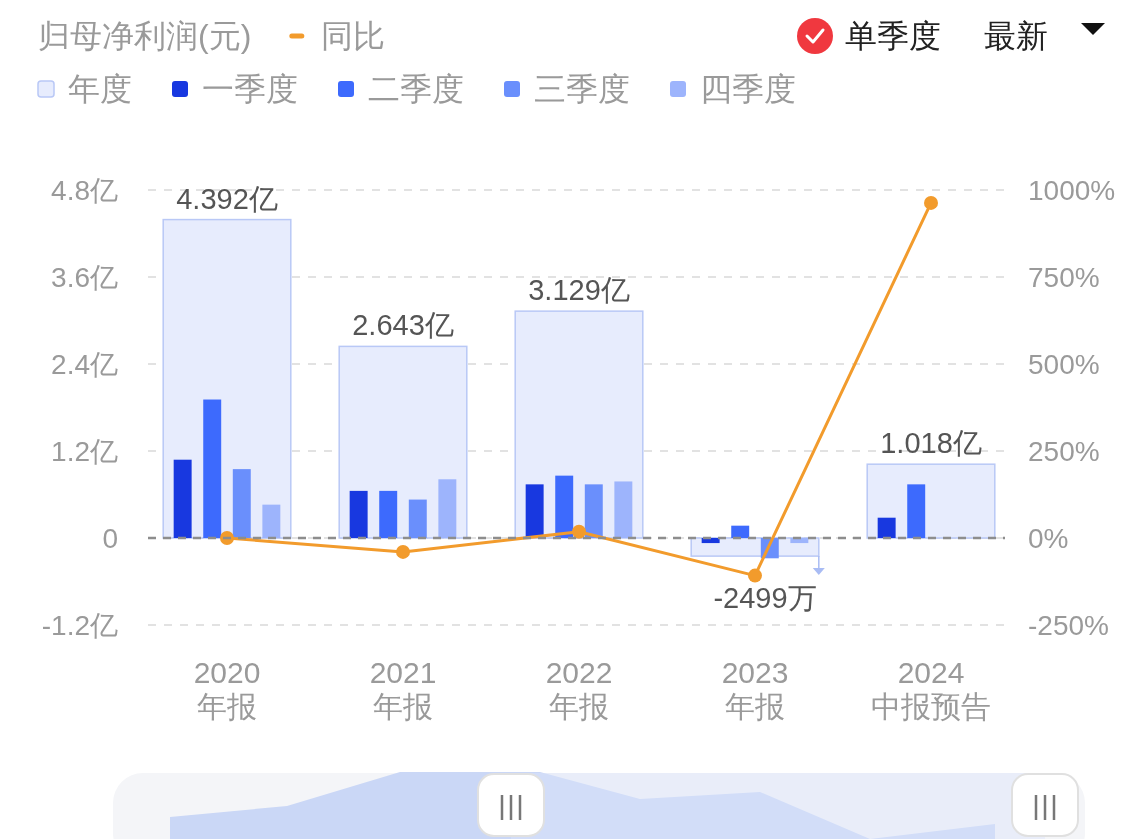  I want to click on legend-label: 同比, so click(353, 36).